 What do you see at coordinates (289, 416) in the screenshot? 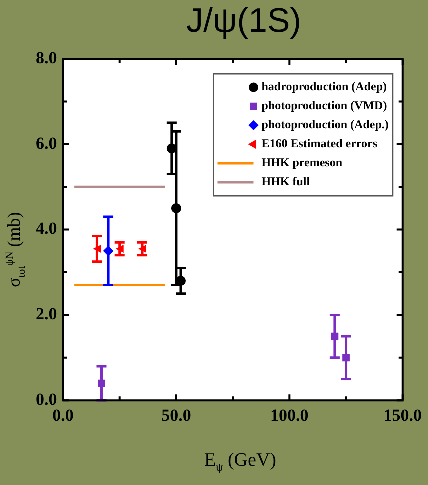
I see `x-tick-label: 100.0` at bounding box center [289, 416].